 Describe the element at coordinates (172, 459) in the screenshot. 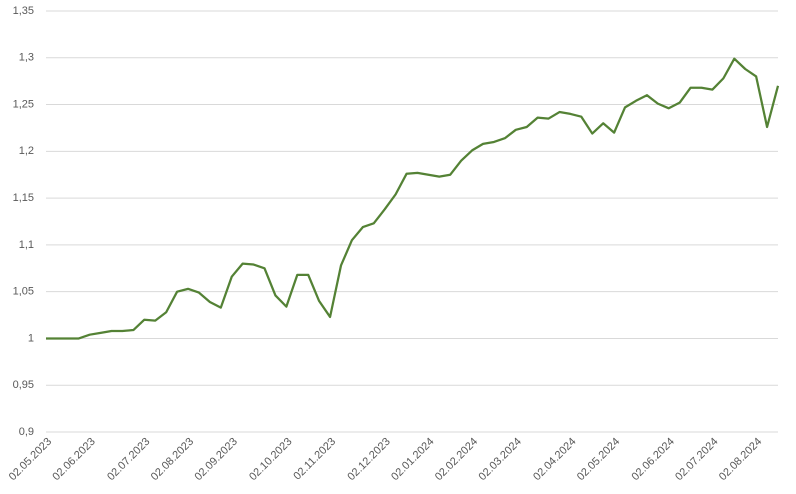

I see `x-tick-label: 02.08.2023` at that location.